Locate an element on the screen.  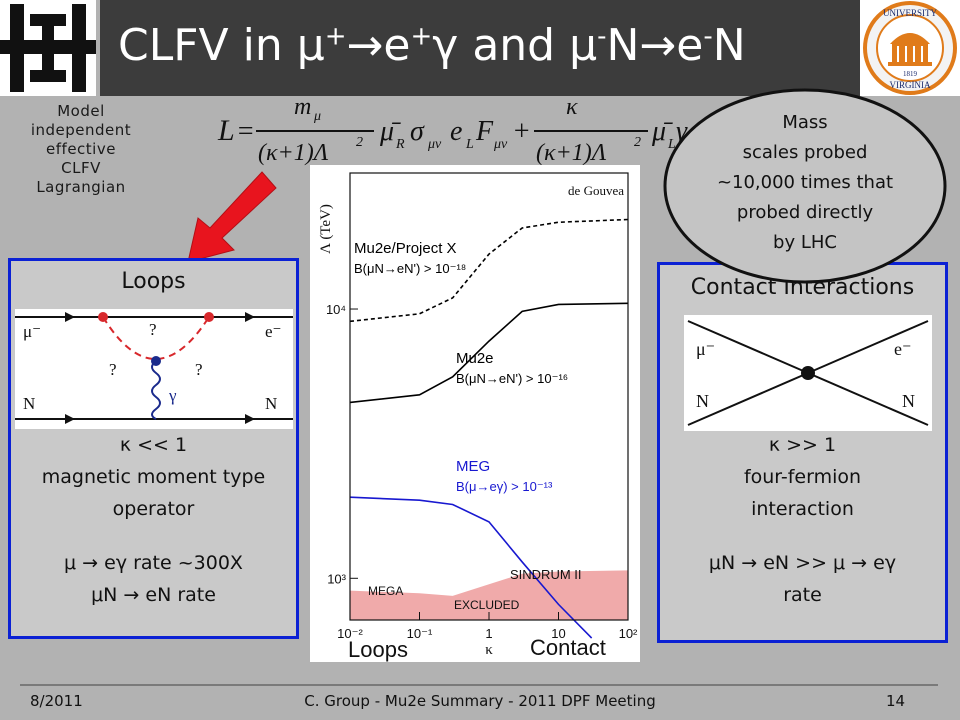
svg-text: F is located at coordinates (484, 131).